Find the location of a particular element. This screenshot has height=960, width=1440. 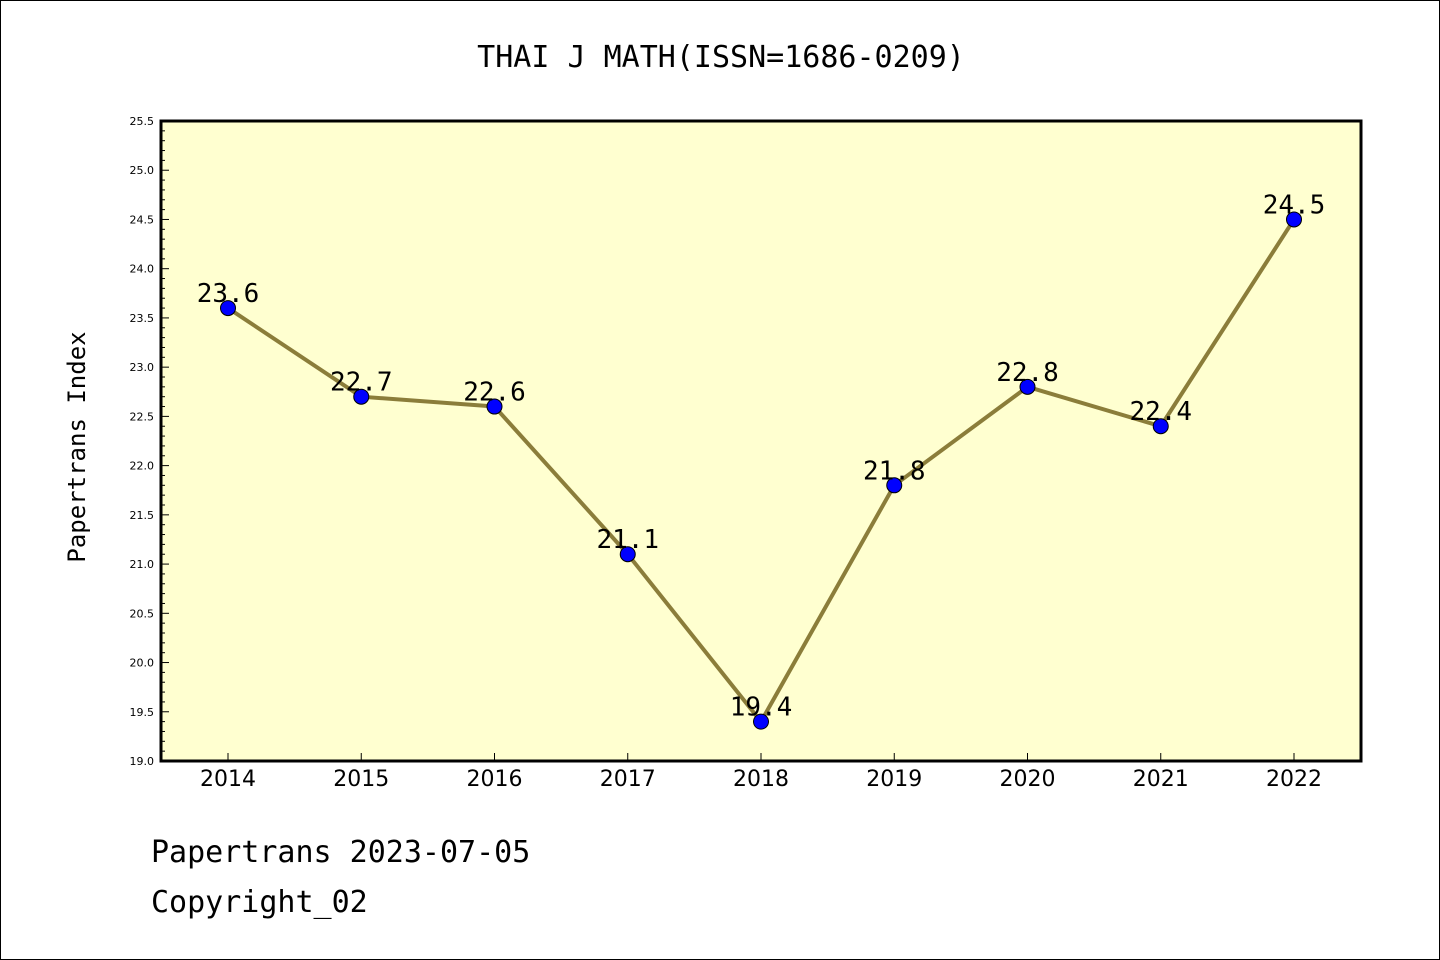

data-label: 22.4 is located at coordinates (1160, 412).